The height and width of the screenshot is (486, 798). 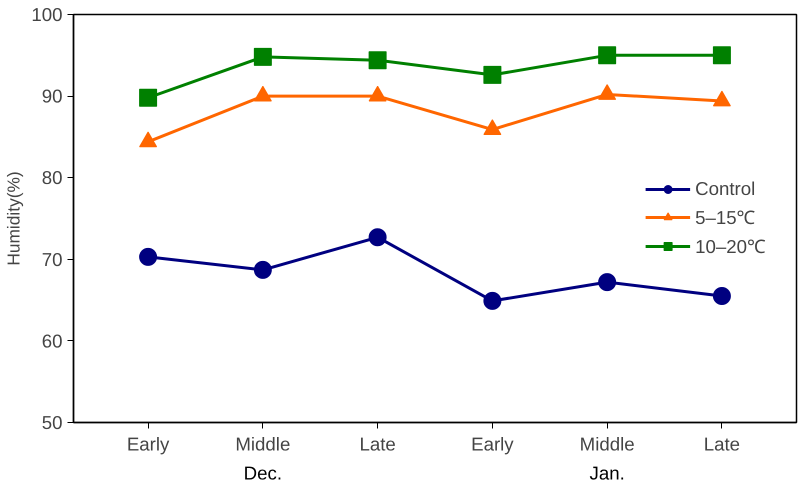 I want to click on text: Jan., so click(x=607, y=473).